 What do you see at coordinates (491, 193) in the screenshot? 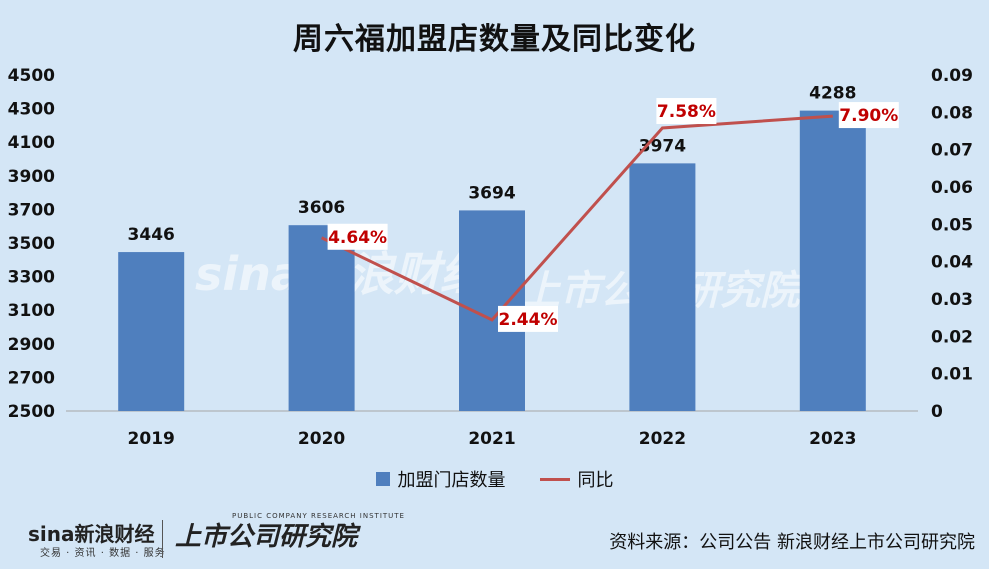
I see `bar-value-label: 3694` at bounding box center [491, 193].